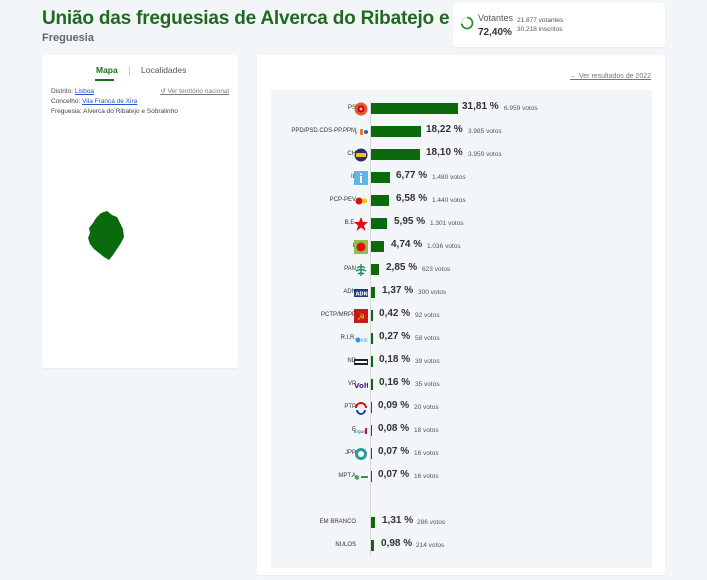 Image resolution: width=707 pixels, height=580 pixels. I want to click on chega-logo-icon, so click(361, 155).